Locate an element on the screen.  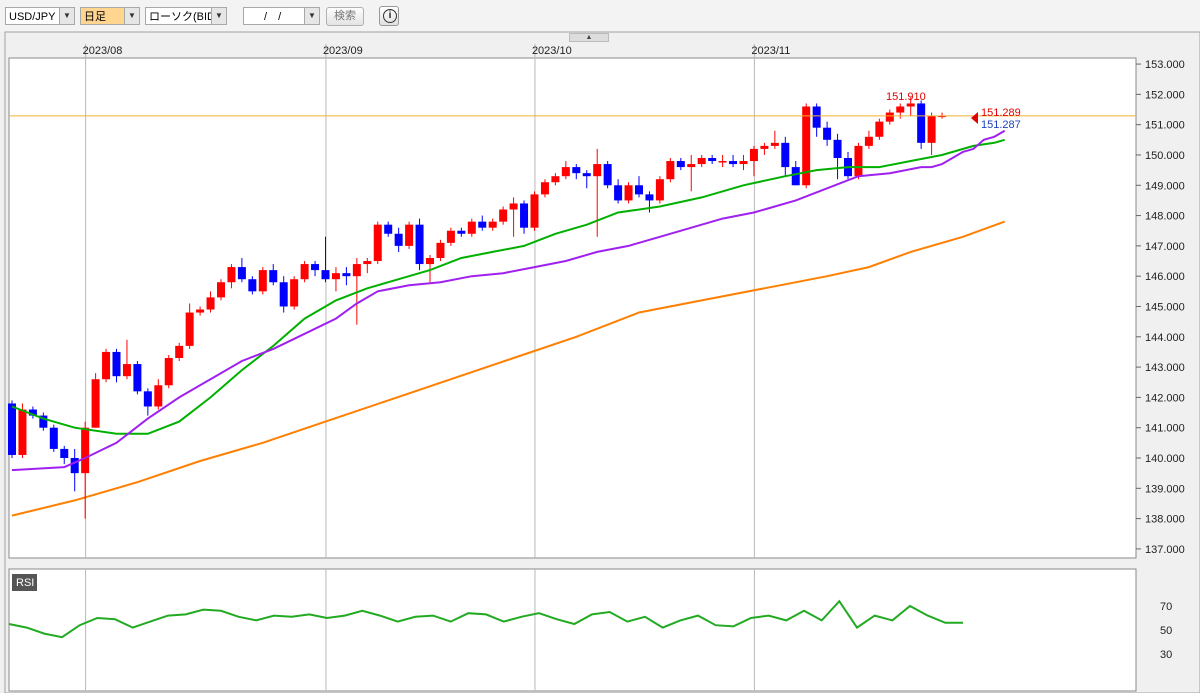
symbol-select: USD/JPY ▼ is located at coordinates (40, 16).